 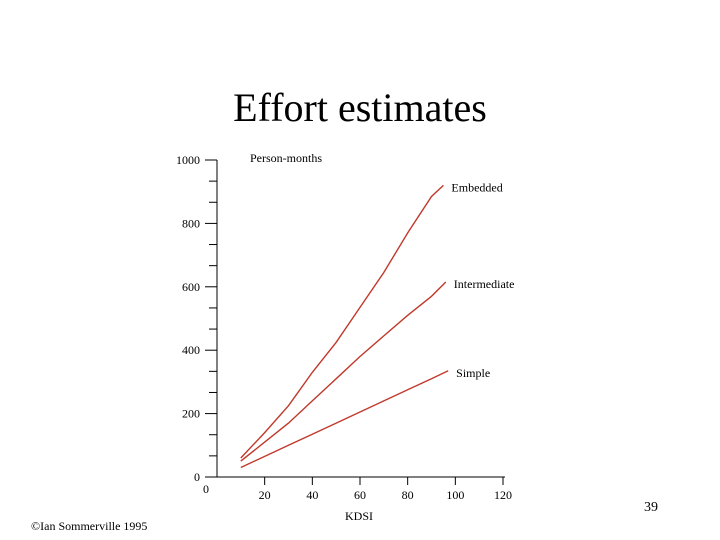 I want to click on y-tick-label: 1000, so click(x=188, y=160).